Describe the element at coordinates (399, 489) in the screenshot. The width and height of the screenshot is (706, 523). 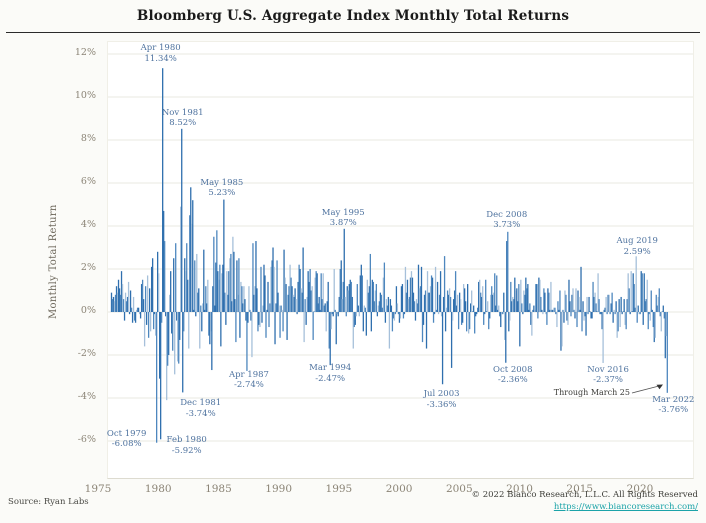
I see `x-tick-label: 2000` at that location.